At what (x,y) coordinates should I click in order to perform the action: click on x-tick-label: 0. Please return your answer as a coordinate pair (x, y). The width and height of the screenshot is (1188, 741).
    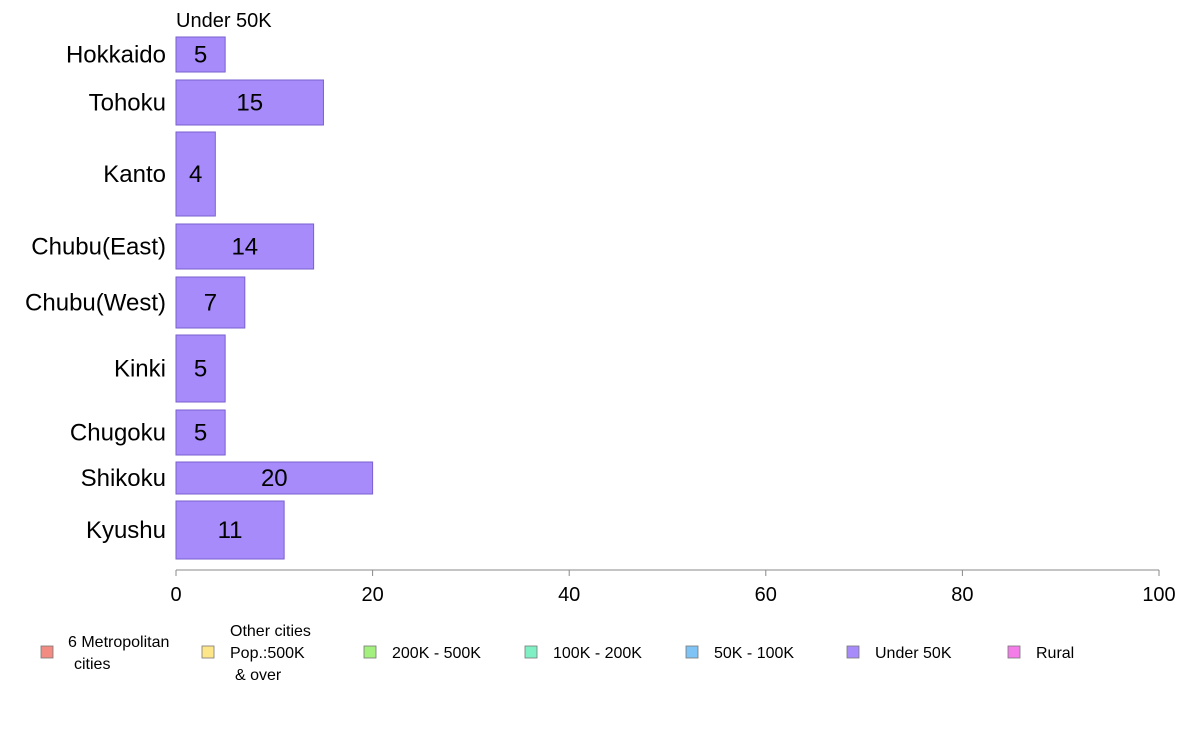
    Looking at the image, I should click on (175, 595).